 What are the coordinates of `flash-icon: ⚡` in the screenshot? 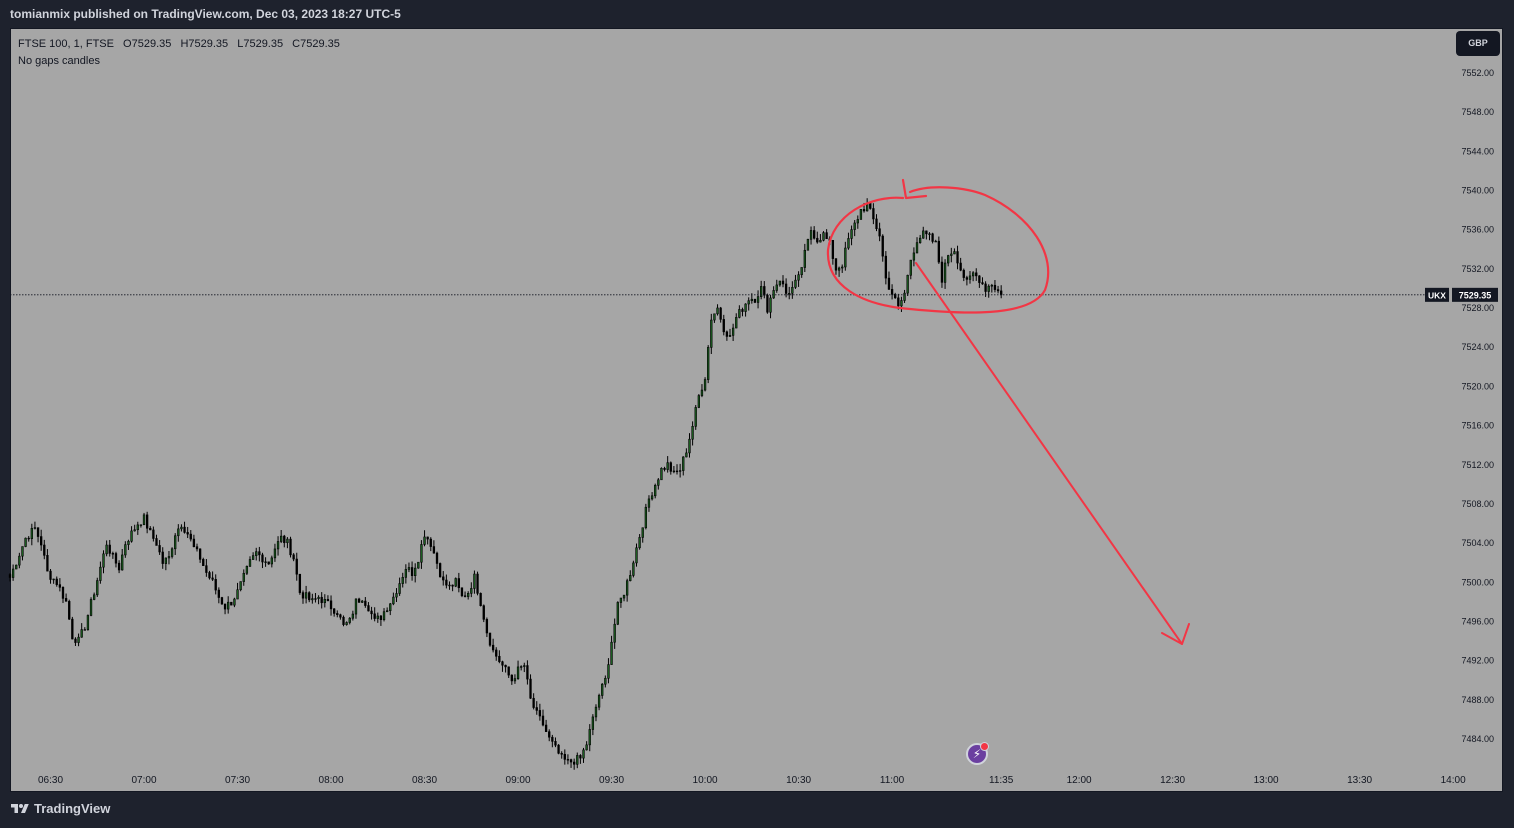 It's located at (977, 753).